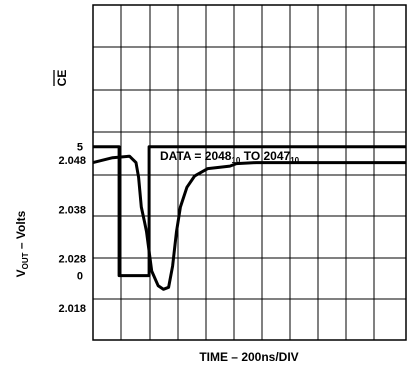  I want to click on data-annotation: DATA = 204810 TO 204710, so click(230, 157).